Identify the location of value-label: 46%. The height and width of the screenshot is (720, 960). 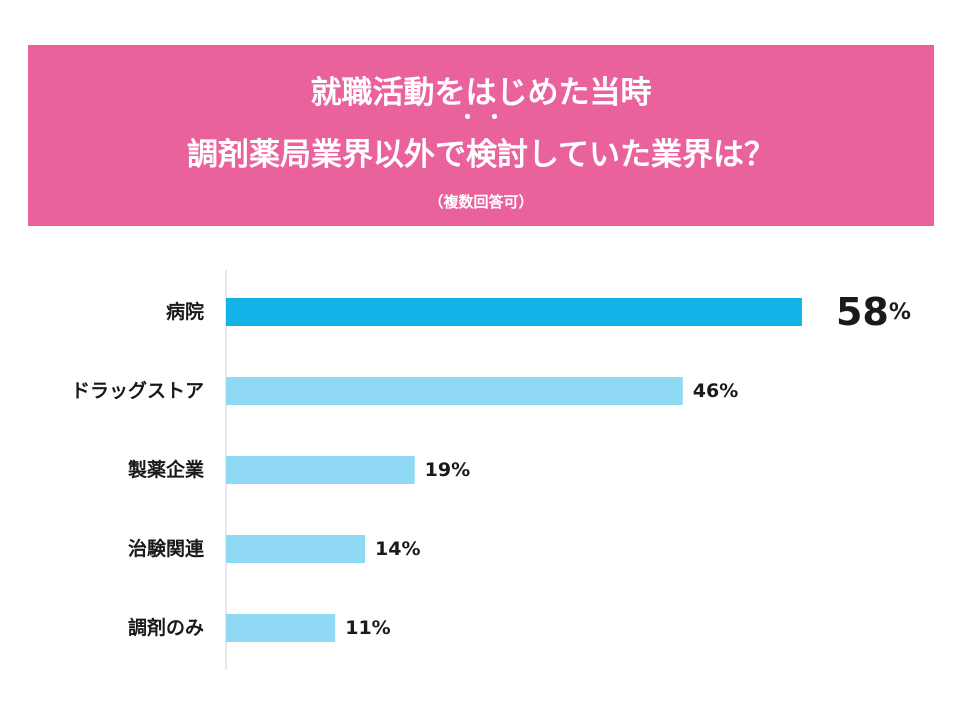
(716, 391).